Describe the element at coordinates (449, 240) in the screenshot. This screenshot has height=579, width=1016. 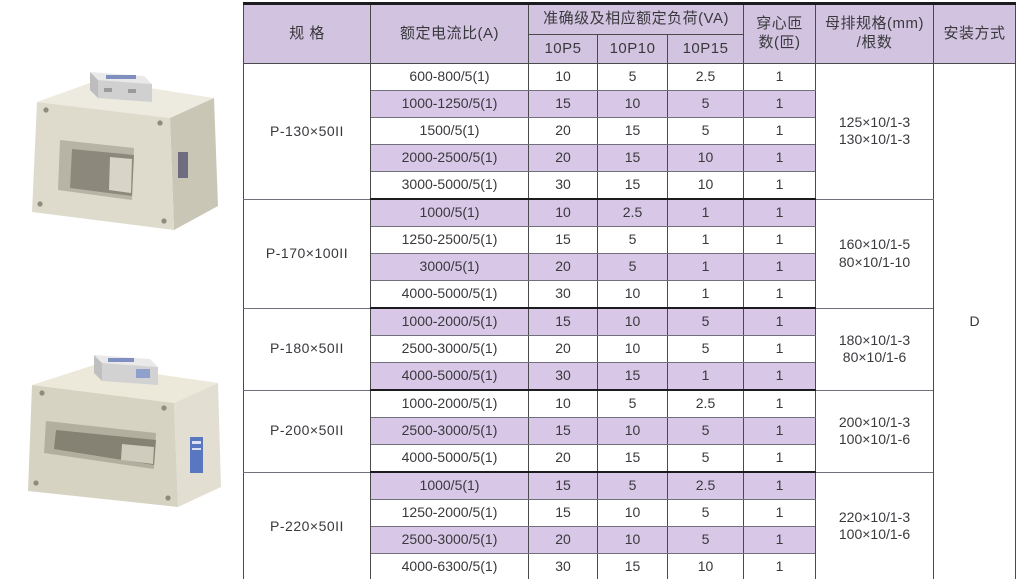
I see `ratio-cell: 1250-2500/5(1)` at that location.